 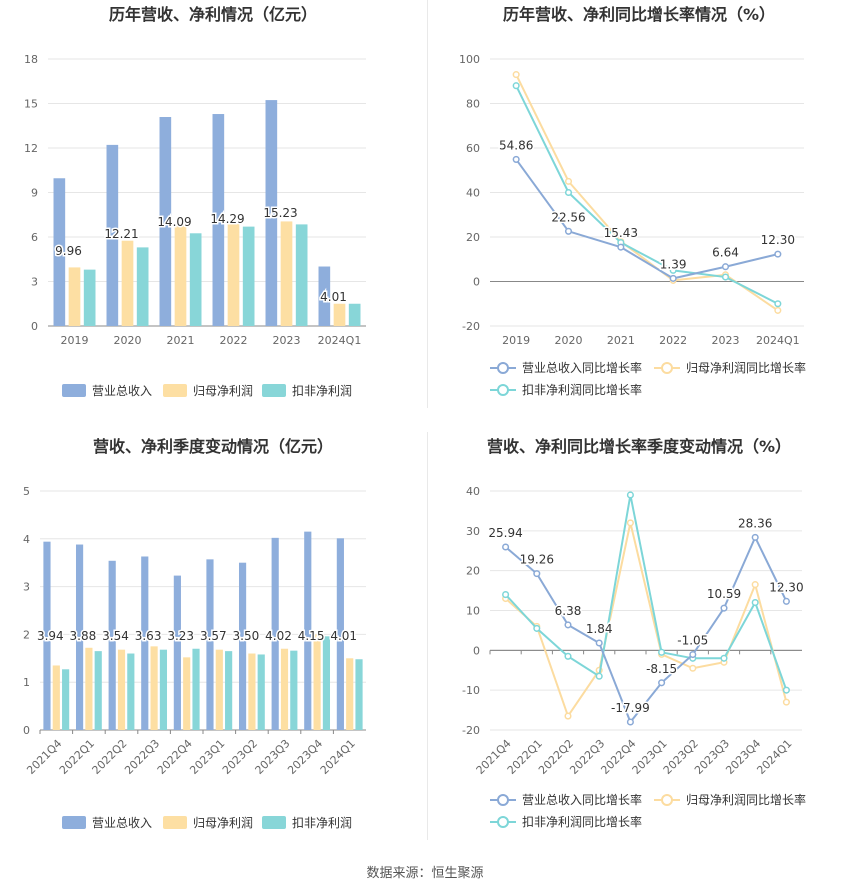 I want to click on y-tick-label: 10, so click(x=473, y=611).